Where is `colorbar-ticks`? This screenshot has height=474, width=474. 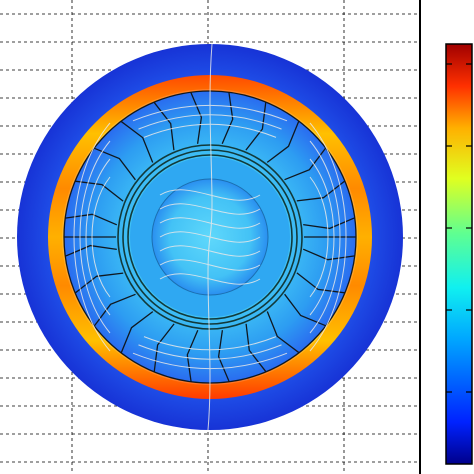 colorbar-ticks is located at coordinates (459, 228).